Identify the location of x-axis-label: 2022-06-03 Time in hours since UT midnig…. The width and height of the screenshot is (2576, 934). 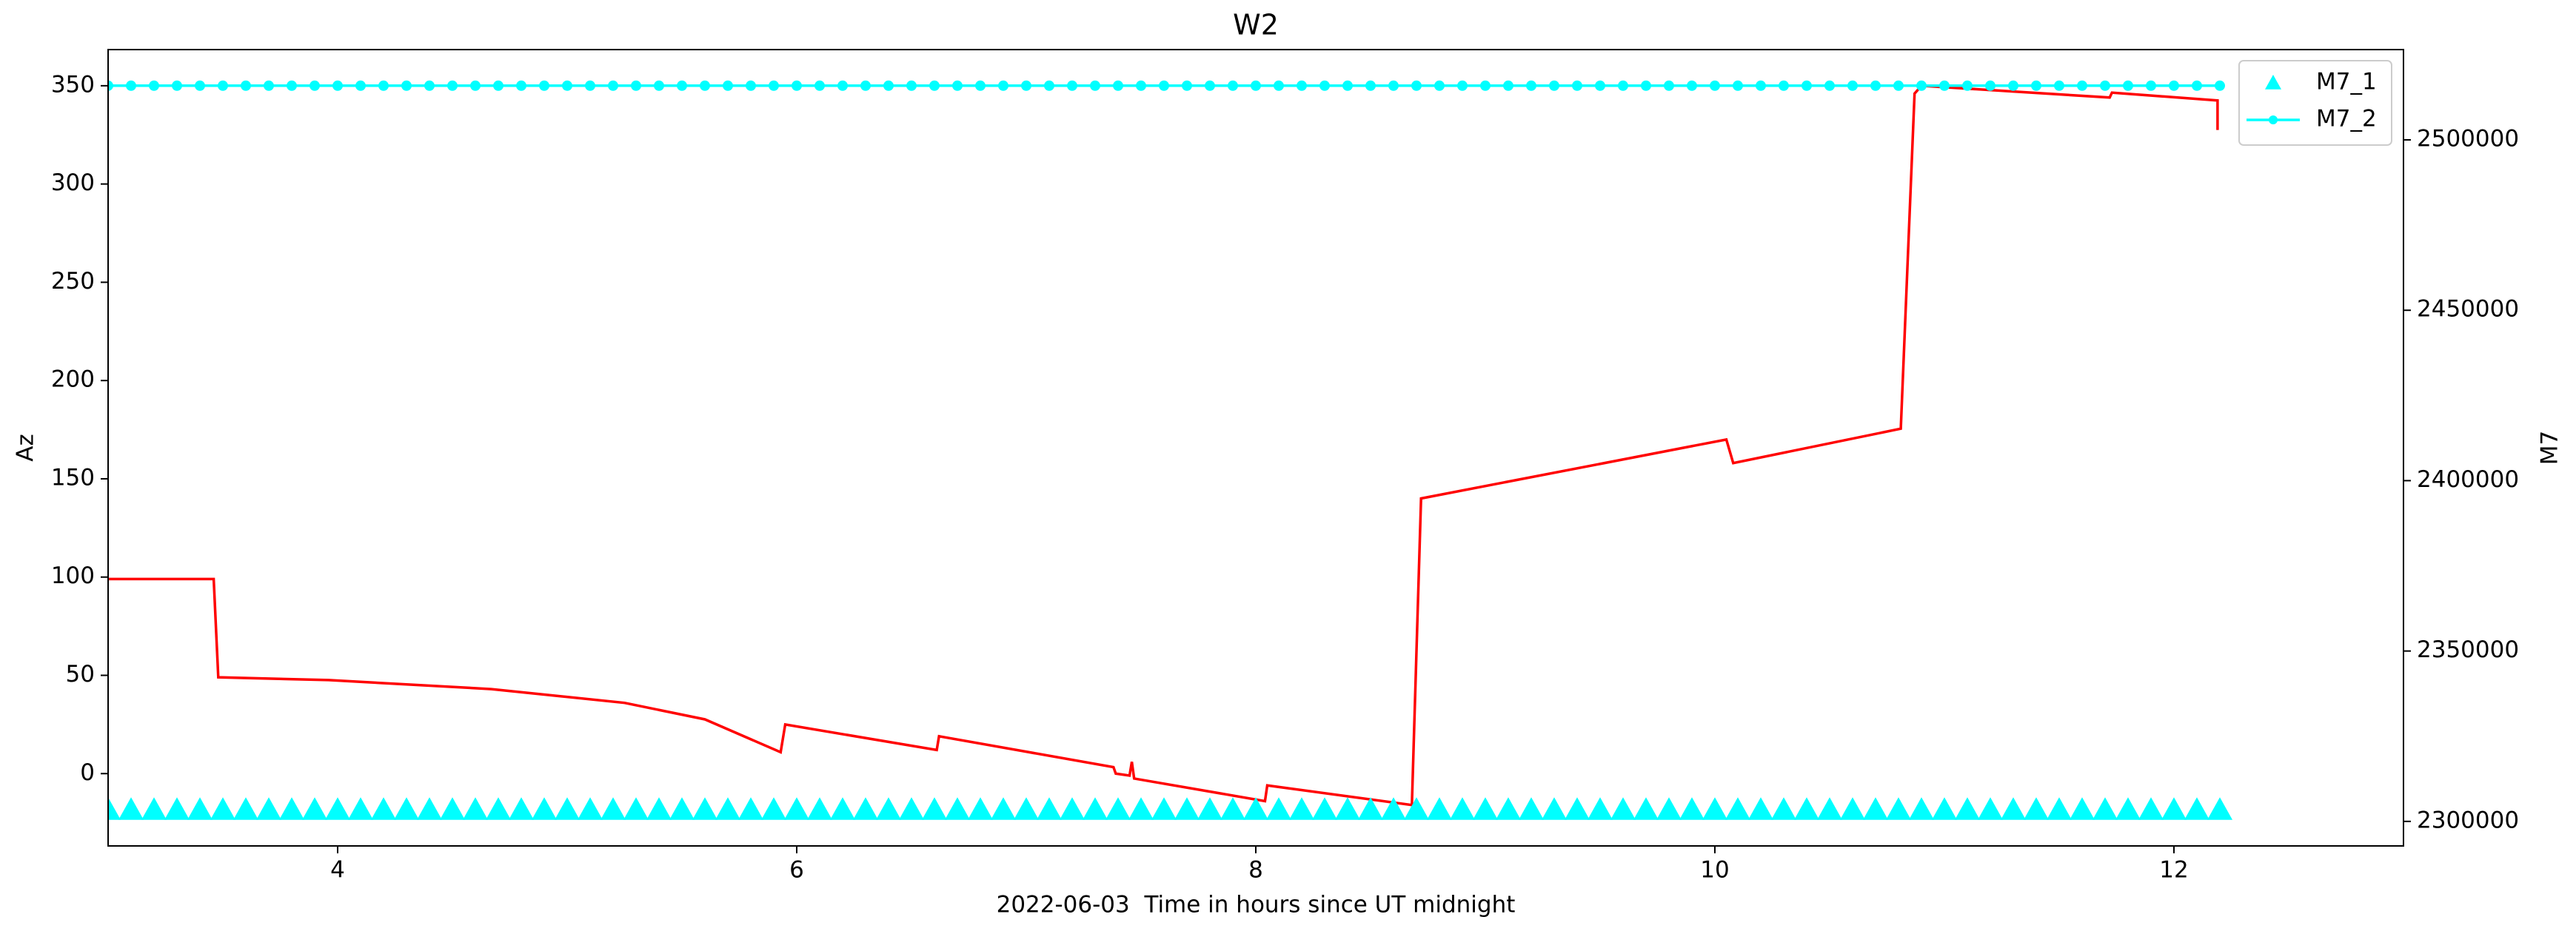
(1256, 905).